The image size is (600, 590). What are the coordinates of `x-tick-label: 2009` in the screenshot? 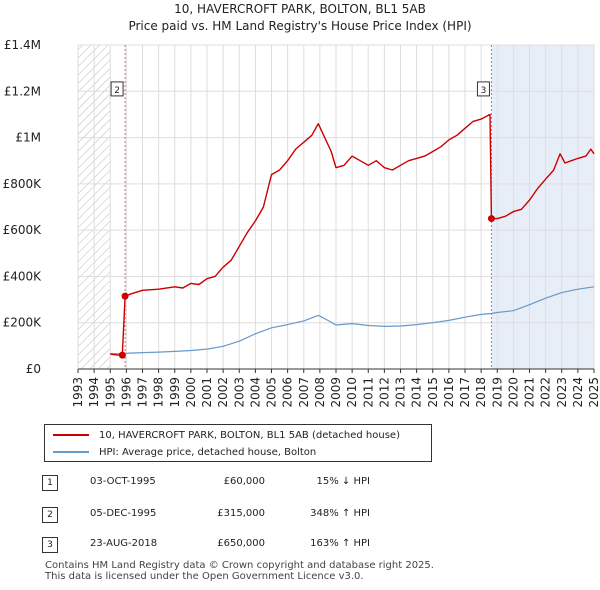 It's located at (336, 392).